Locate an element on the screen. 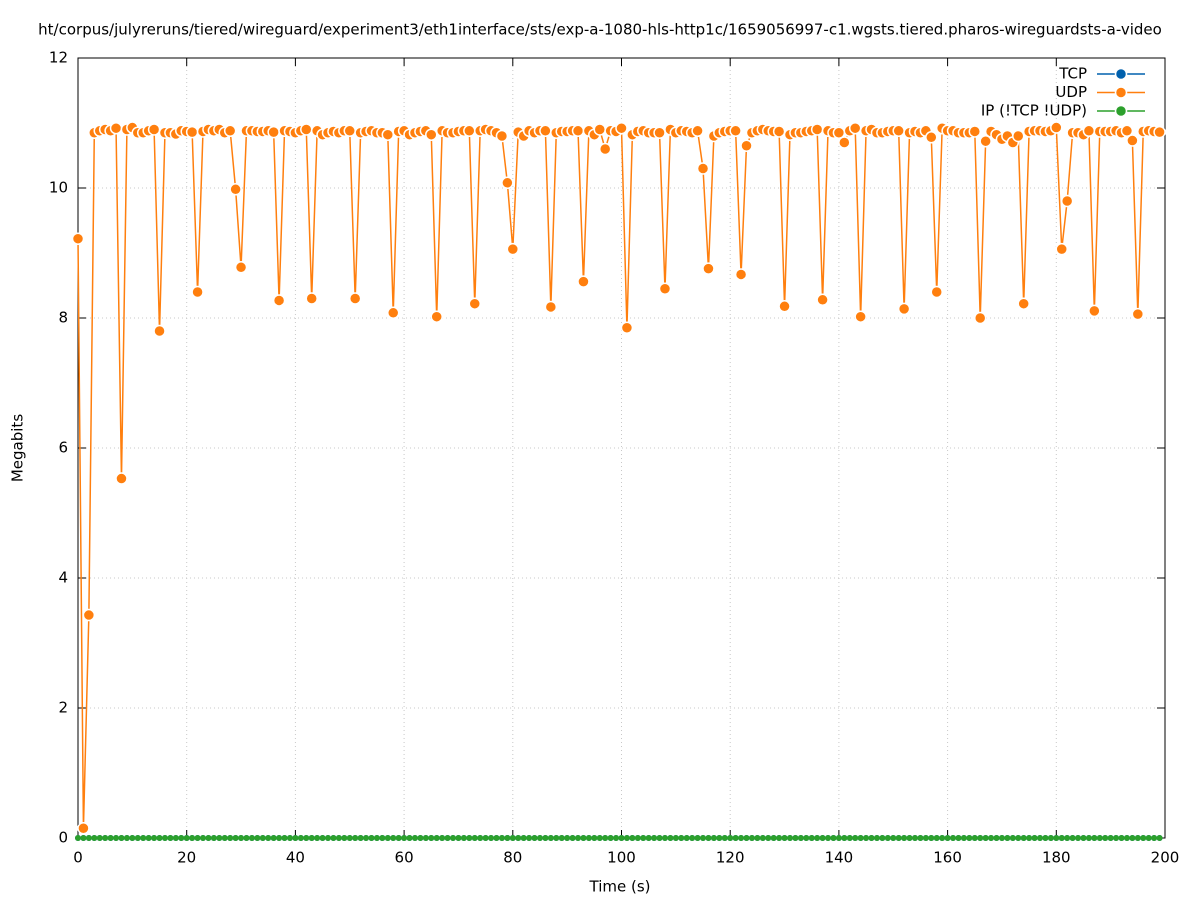 The width and height of the screenshot is (1197, 900). legend-label: UDP is located at coordinates (1071, 92).